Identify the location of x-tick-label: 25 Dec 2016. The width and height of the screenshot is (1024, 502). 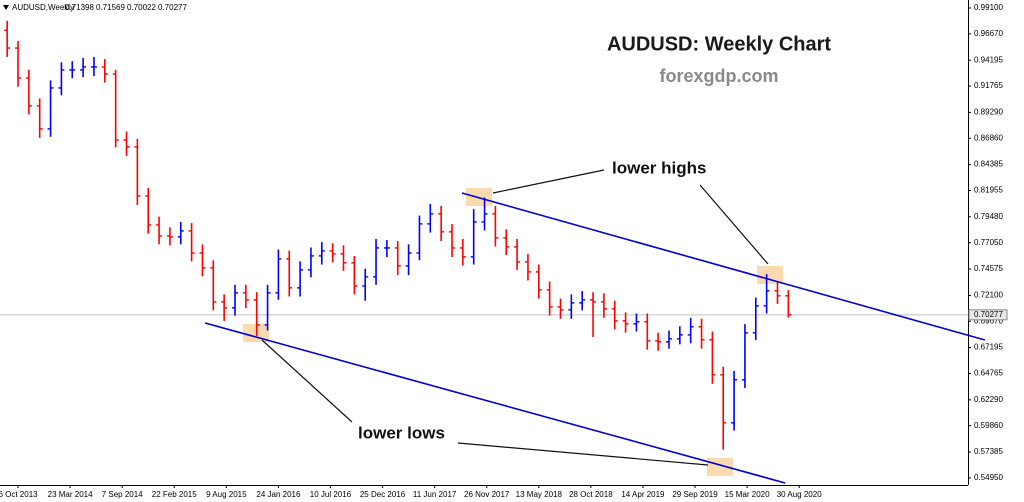
(383, 494).